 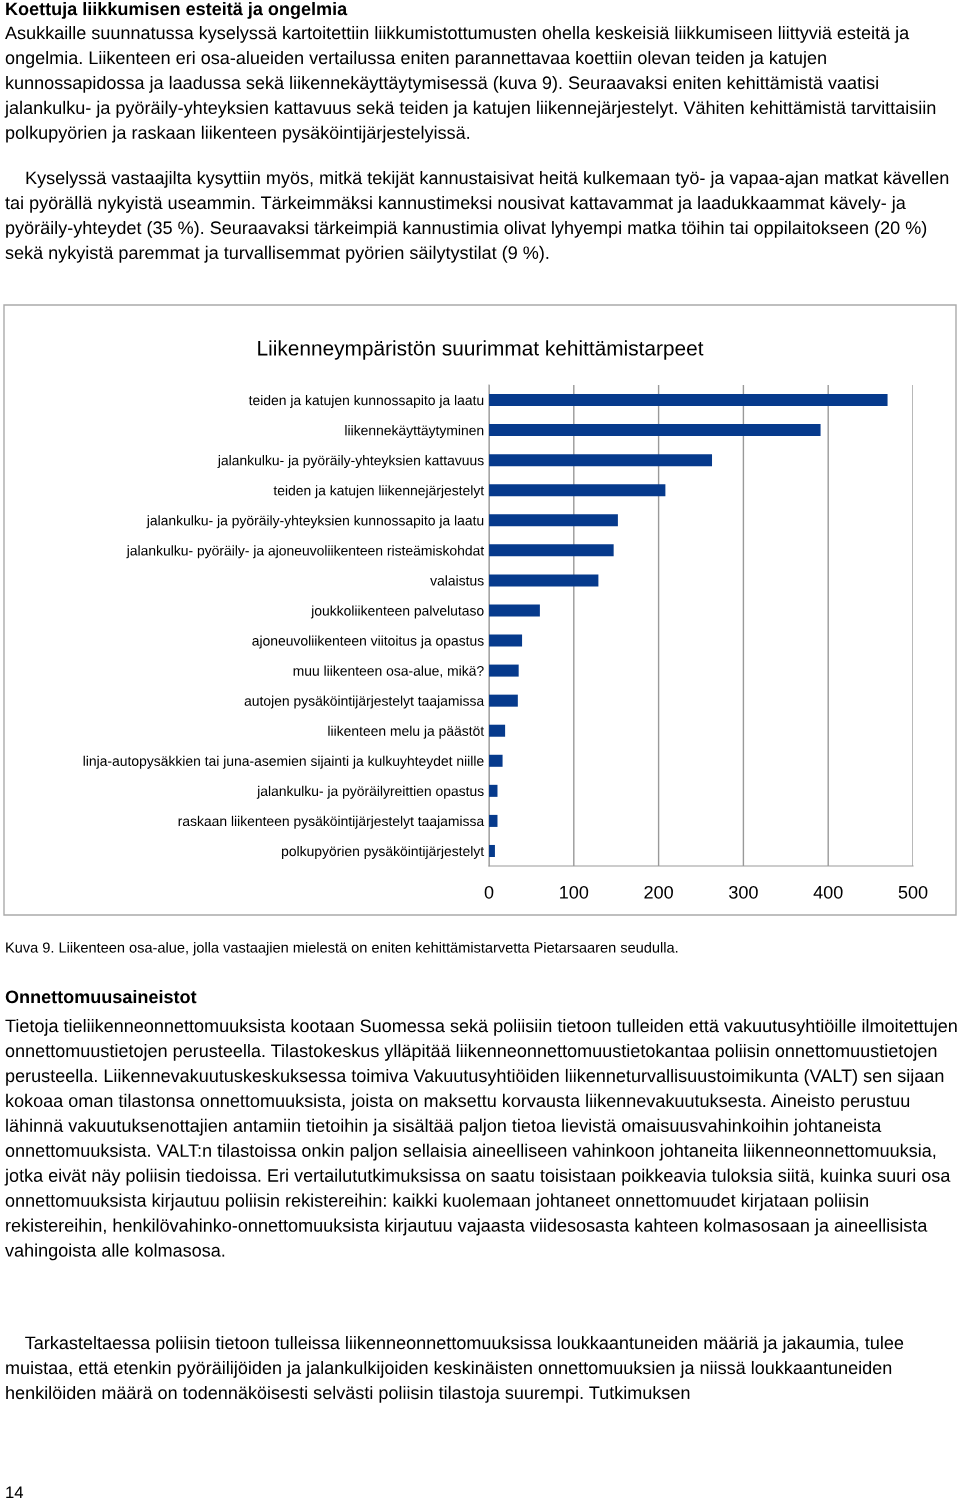 What do you see at coordinates (658, 892) in the screenshot?
I see `x-tick-label: 200` at bounding box center [658, 892].